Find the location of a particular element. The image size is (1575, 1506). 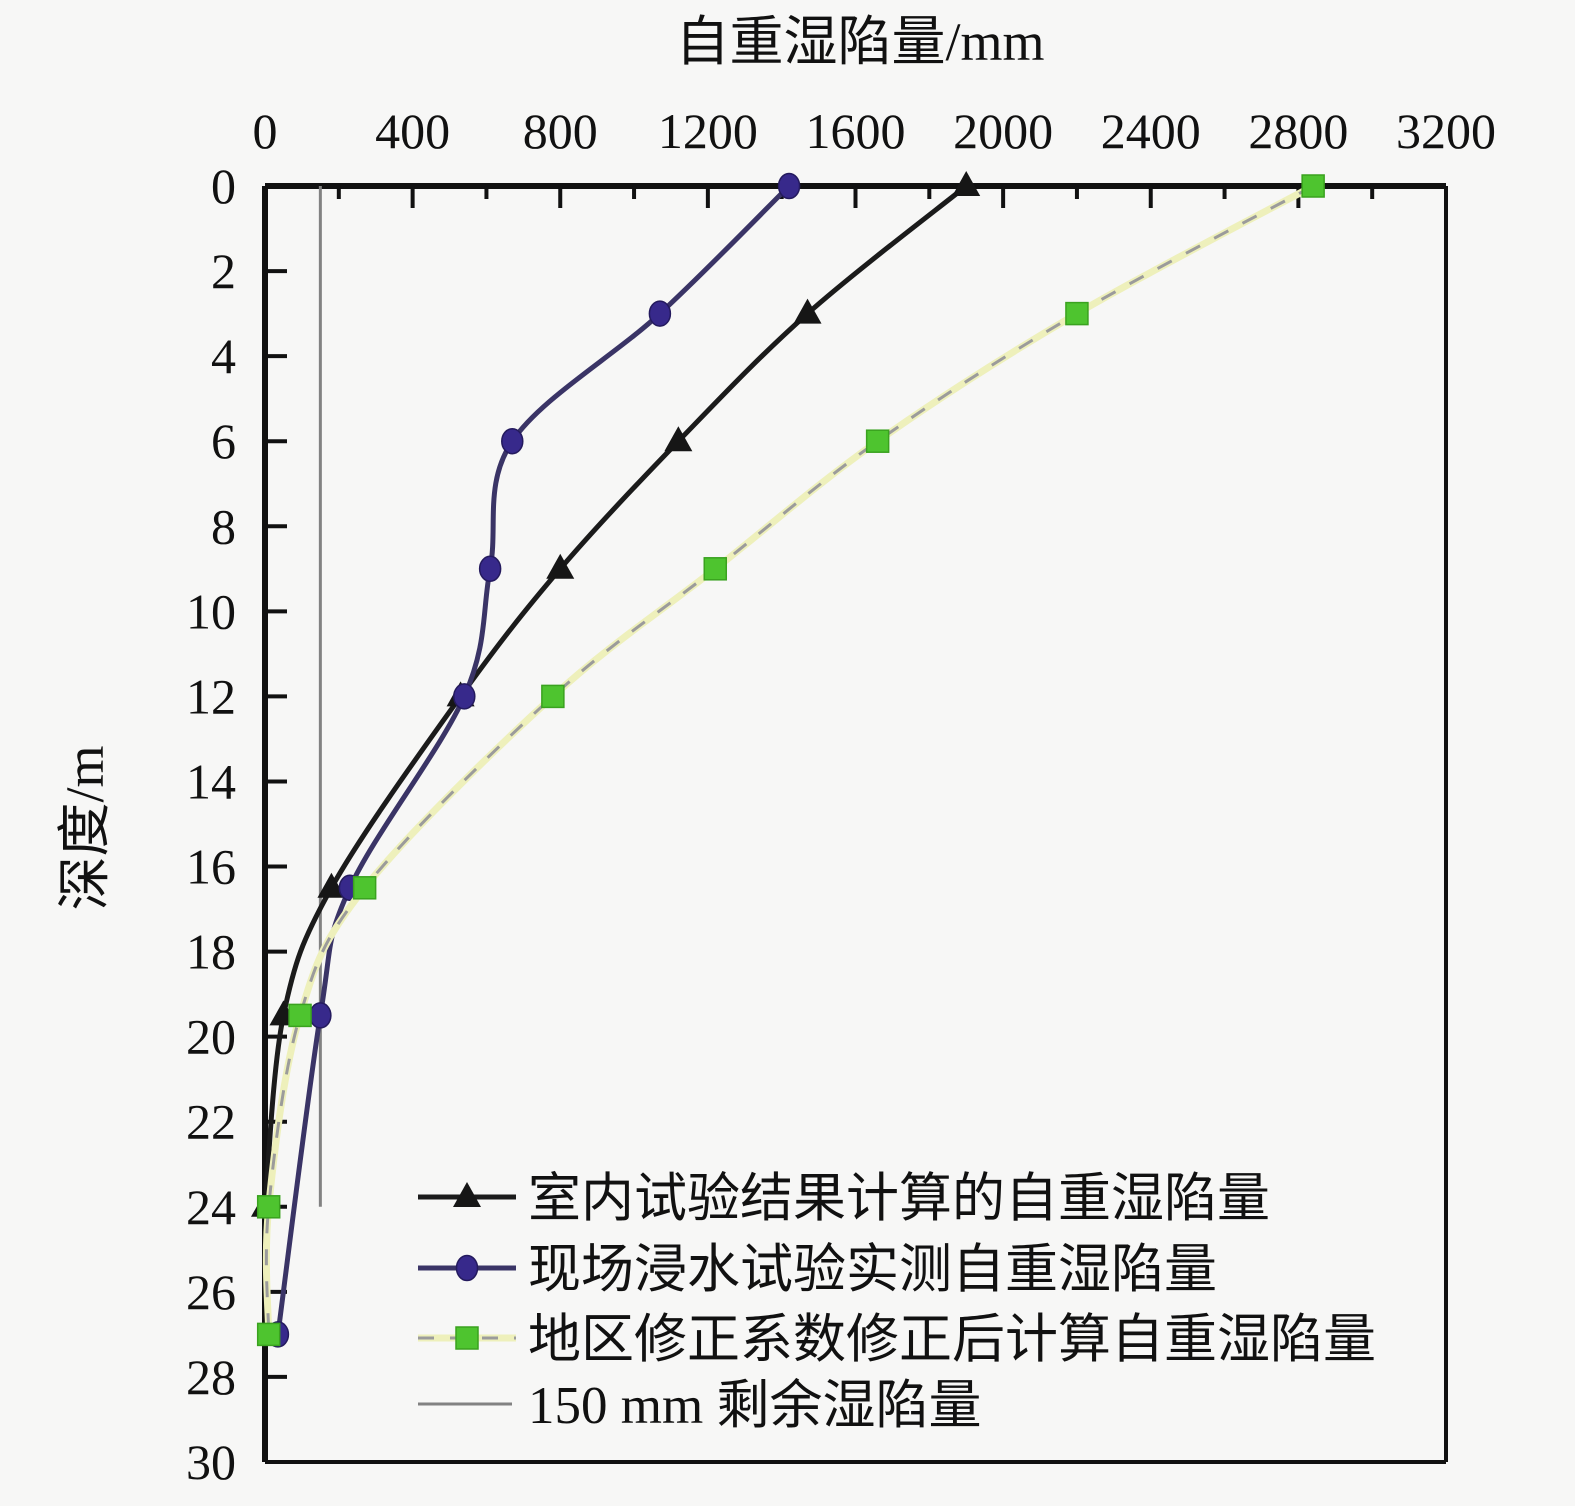

y-tick-label: 8 is located at coordinates (223, 526).